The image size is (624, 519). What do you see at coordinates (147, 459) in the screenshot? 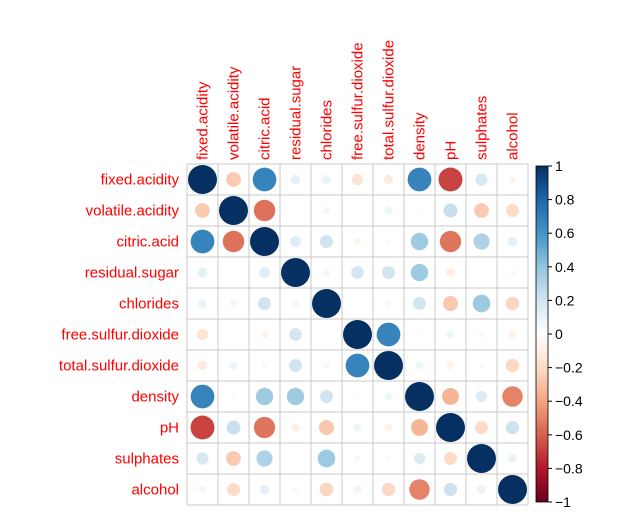
I see `row-label: sulphates` at bounding box center [147, 459].